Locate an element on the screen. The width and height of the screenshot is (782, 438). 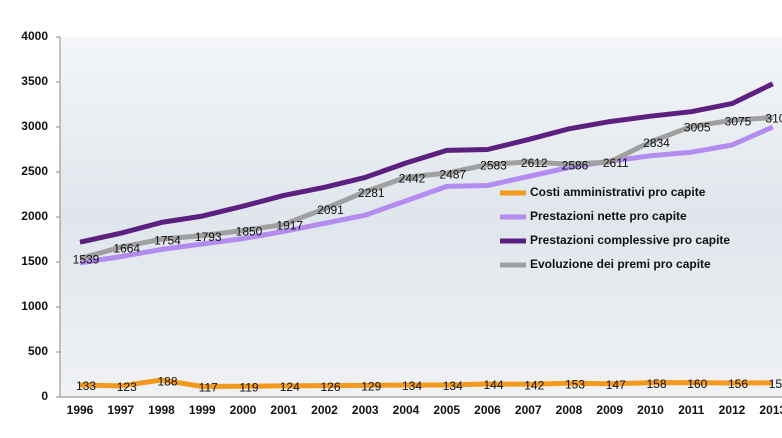
legend-label: Evoluzione dei premi pro capite is located at coordinates (620, 264).